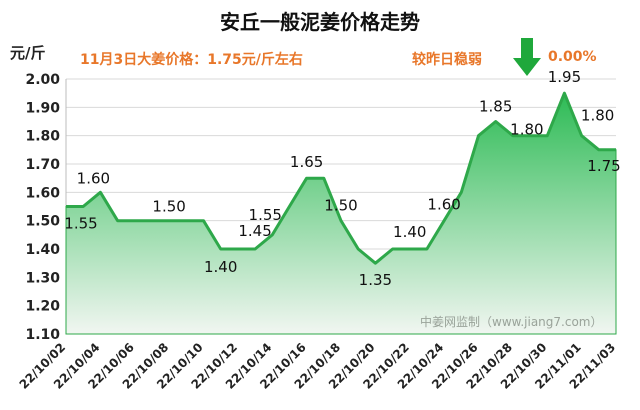  I want to click on y-tick-label: 2.00, so click(42, 80).